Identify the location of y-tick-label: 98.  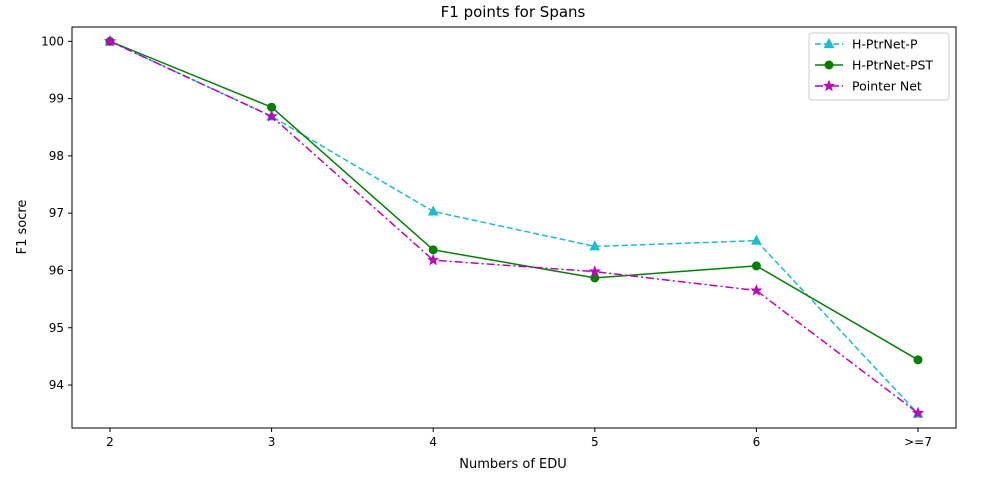
(56, 156).